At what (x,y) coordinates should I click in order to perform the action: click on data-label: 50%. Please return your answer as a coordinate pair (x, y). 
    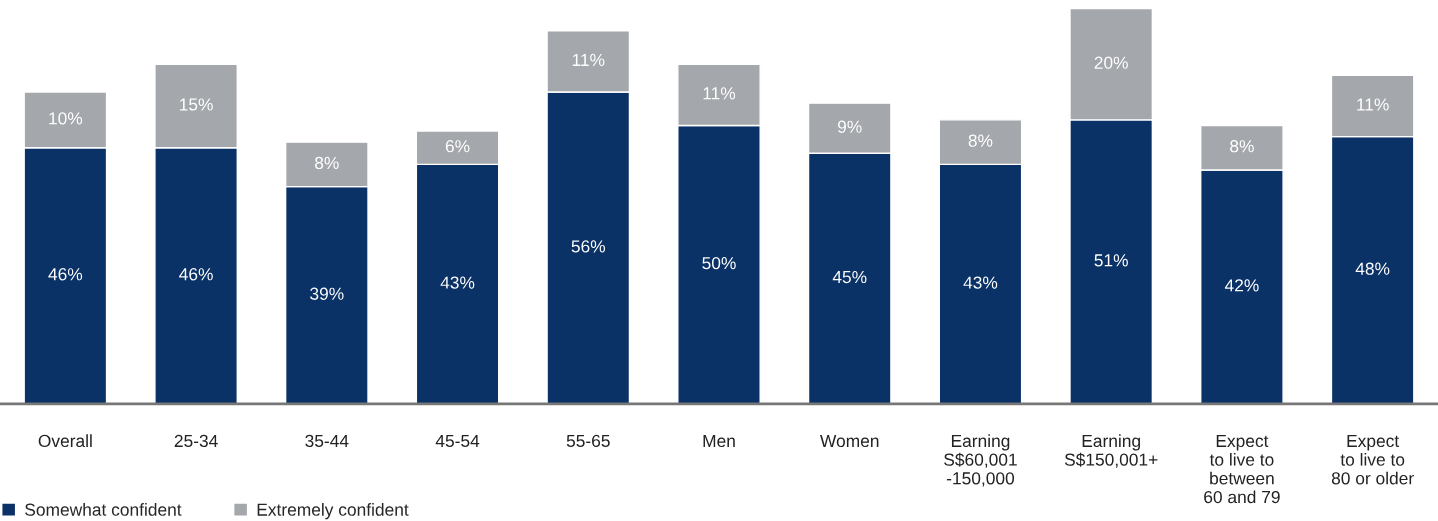
    Looking at the image, I should click on (719, 263).